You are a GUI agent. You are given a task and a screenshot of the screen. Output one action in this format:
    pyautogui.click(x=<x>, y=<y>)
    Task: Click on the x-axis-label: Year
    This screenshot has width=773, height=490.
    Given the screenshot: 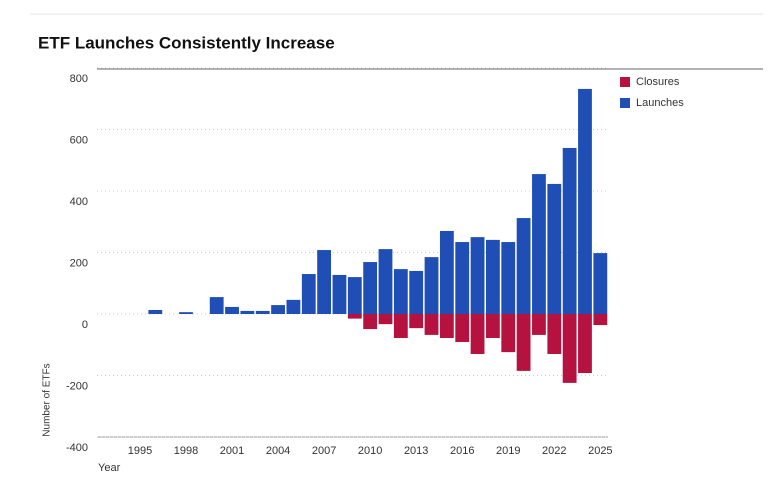 What is the action you would take?
    pyautogui.click(x=109, y=468)
    